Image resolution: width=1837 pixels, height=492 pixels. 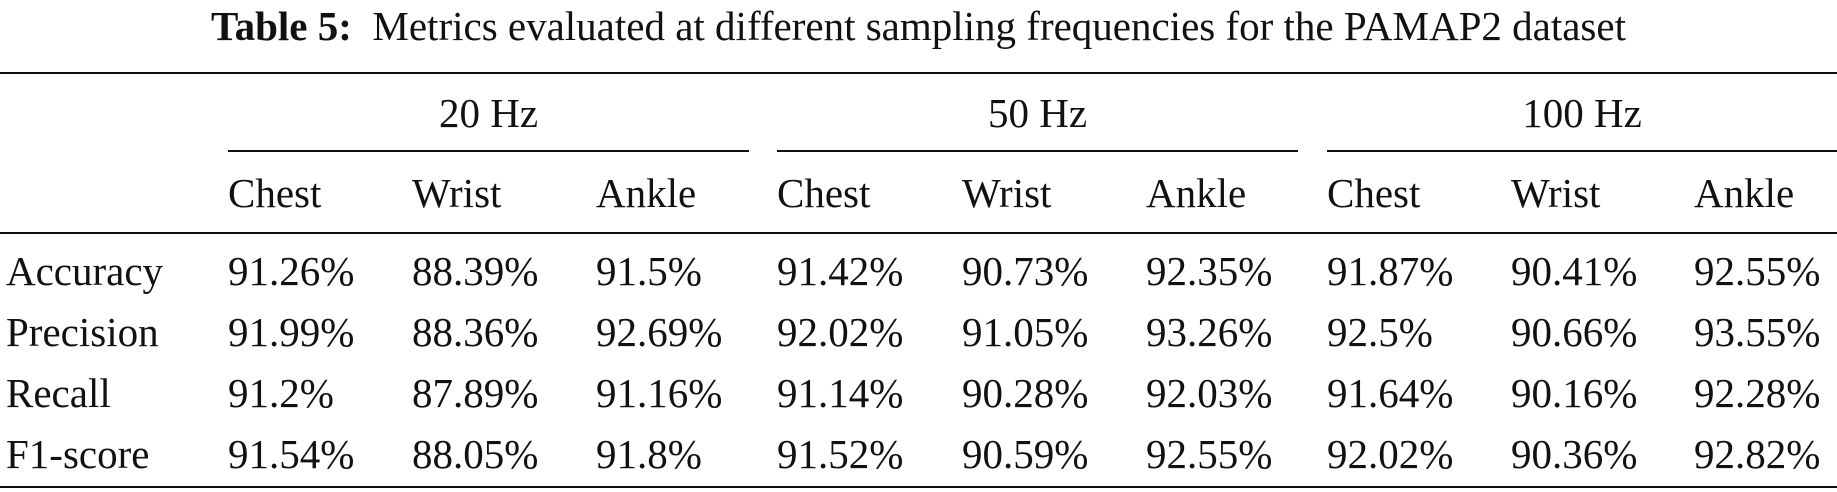 What do you see at coordinates (1209, 271) in the screenshot?
I see `table-cell: 92.35%` at bounding box center [1209, 271].